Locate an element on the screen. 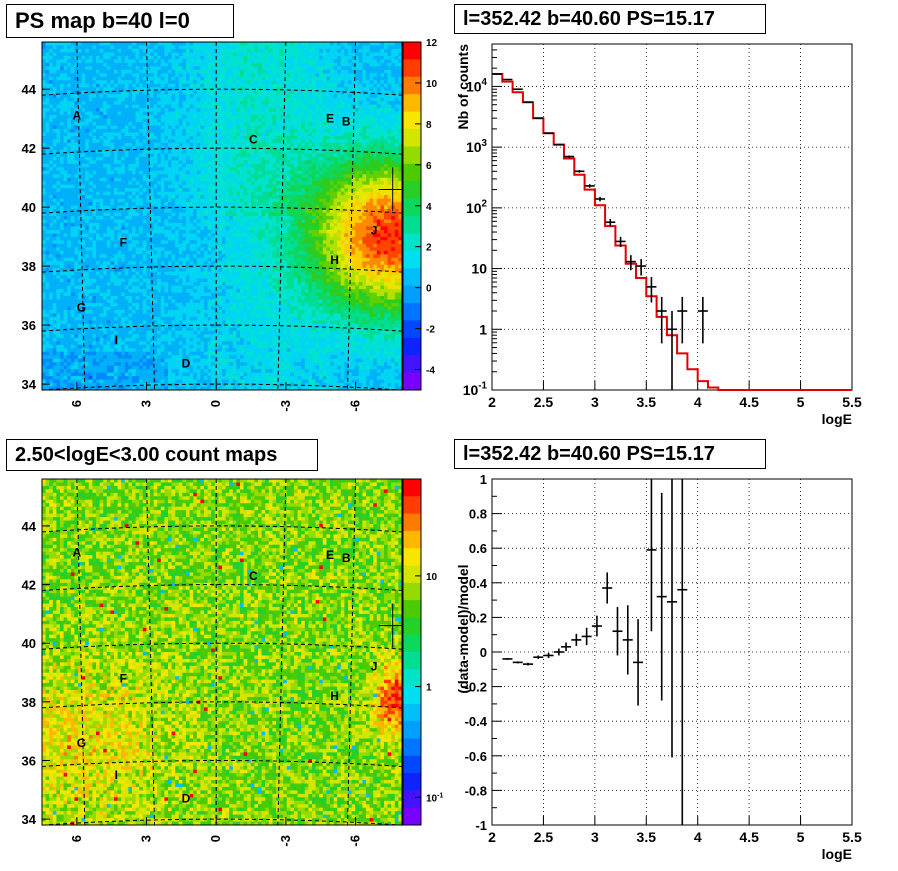 The width and height of the screenshot is (898, 871). y-tick-label: 36 is located at coordinates (29, 325).